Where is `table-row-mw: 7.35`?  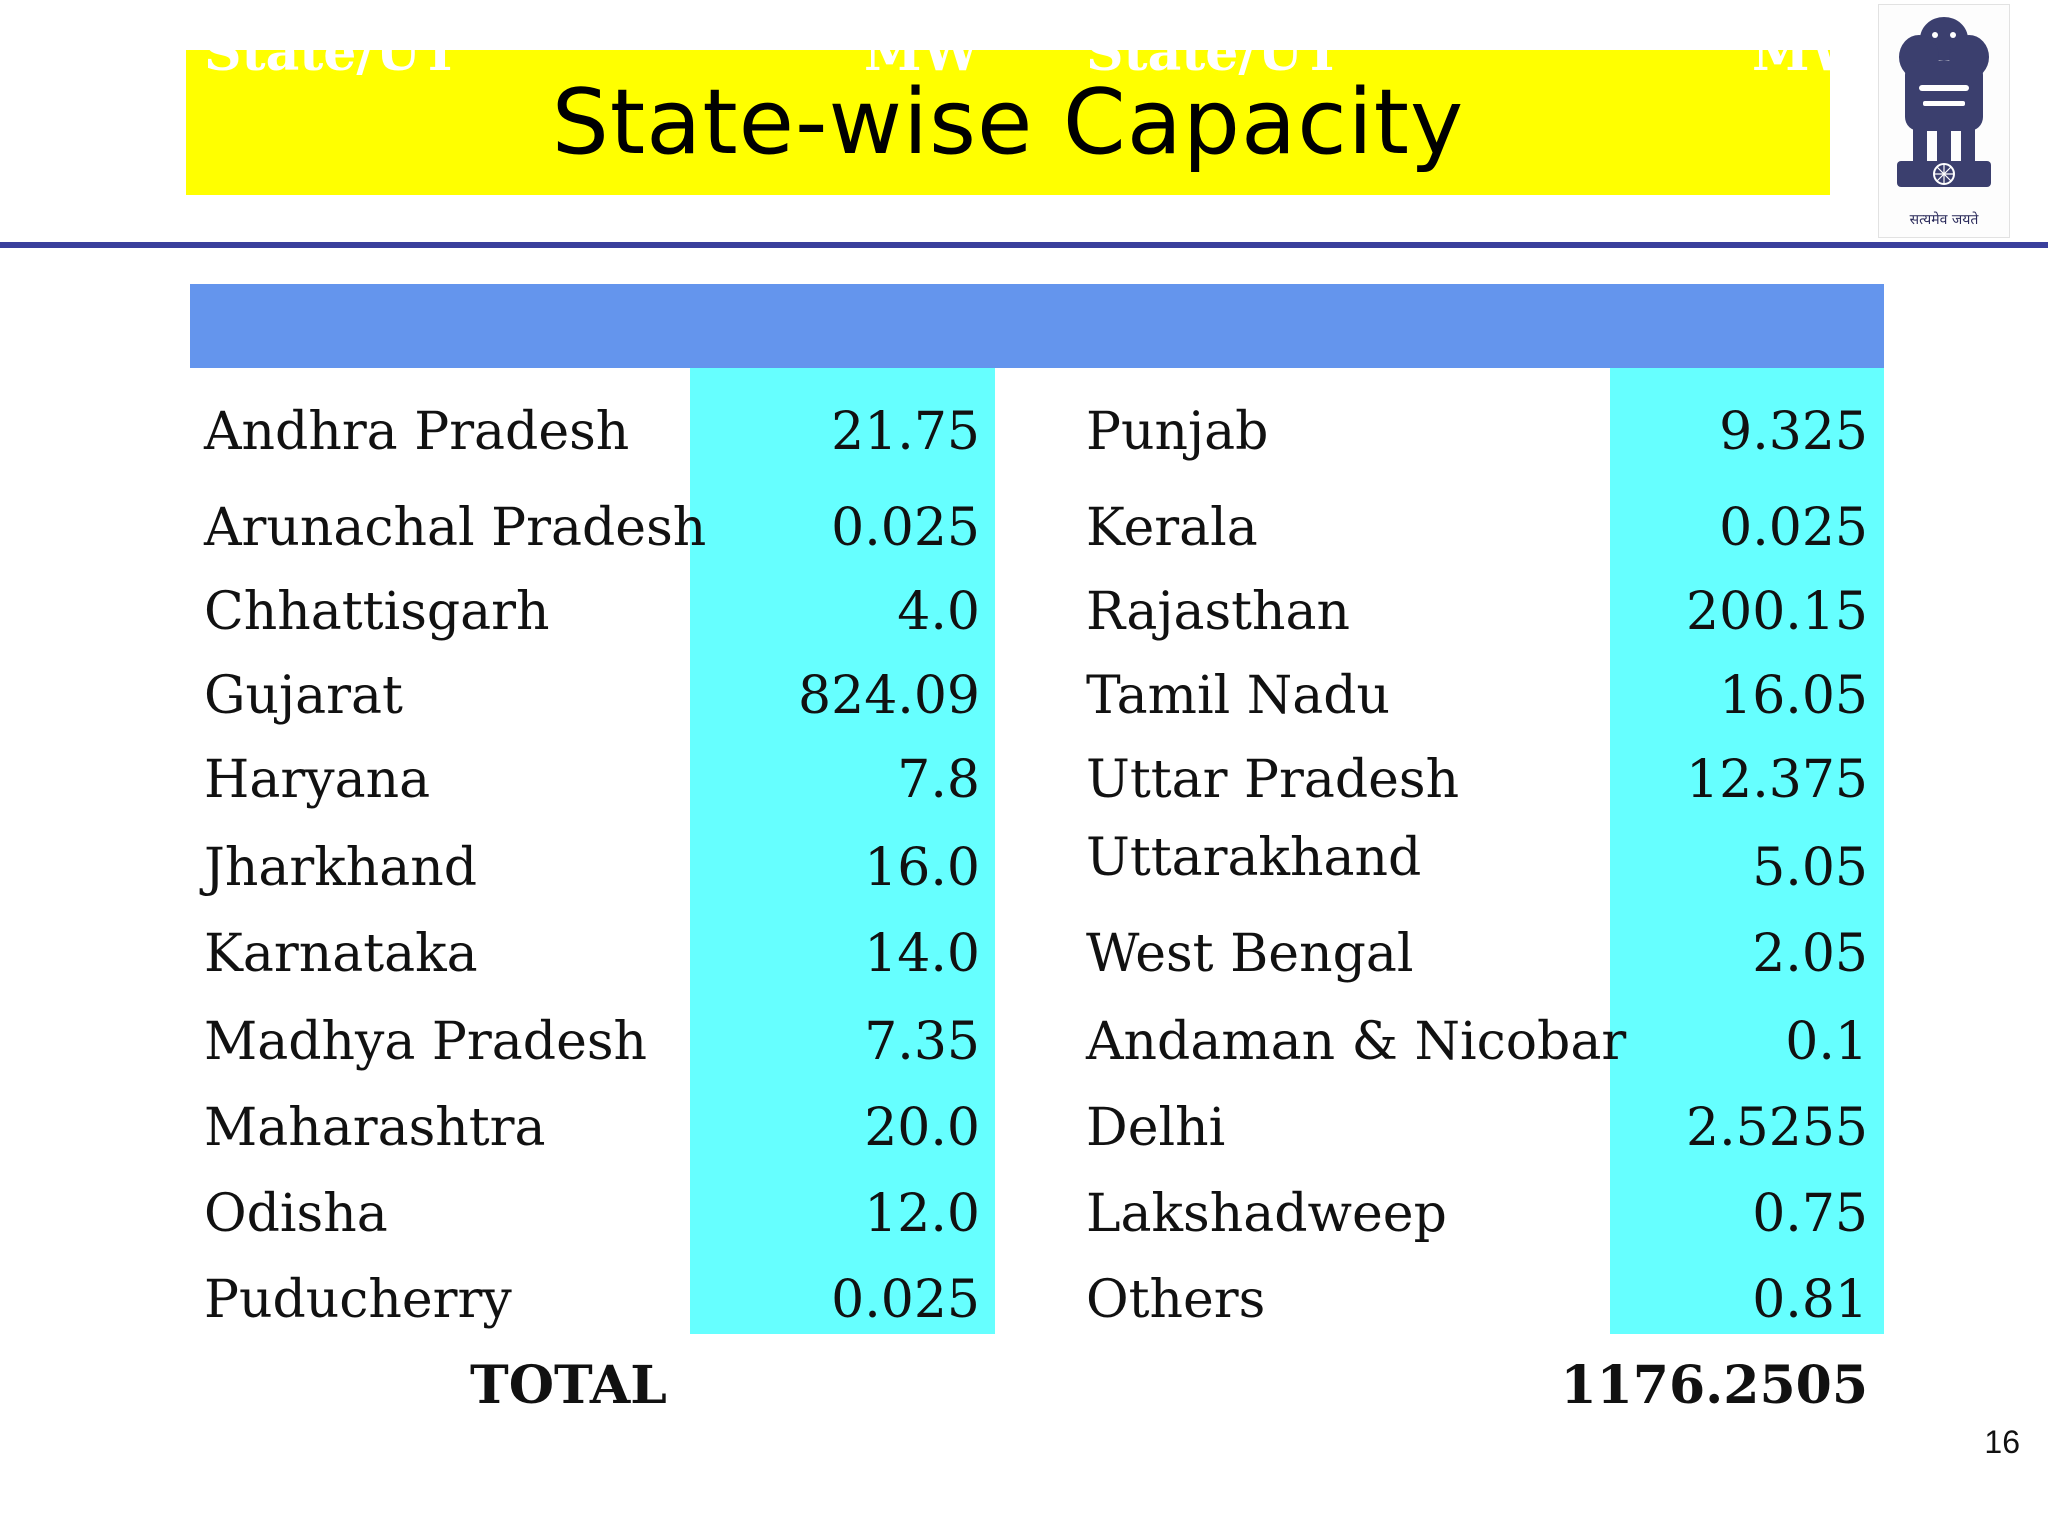
table-row-mw: 7.35 is located at coordinates (922, 1042).